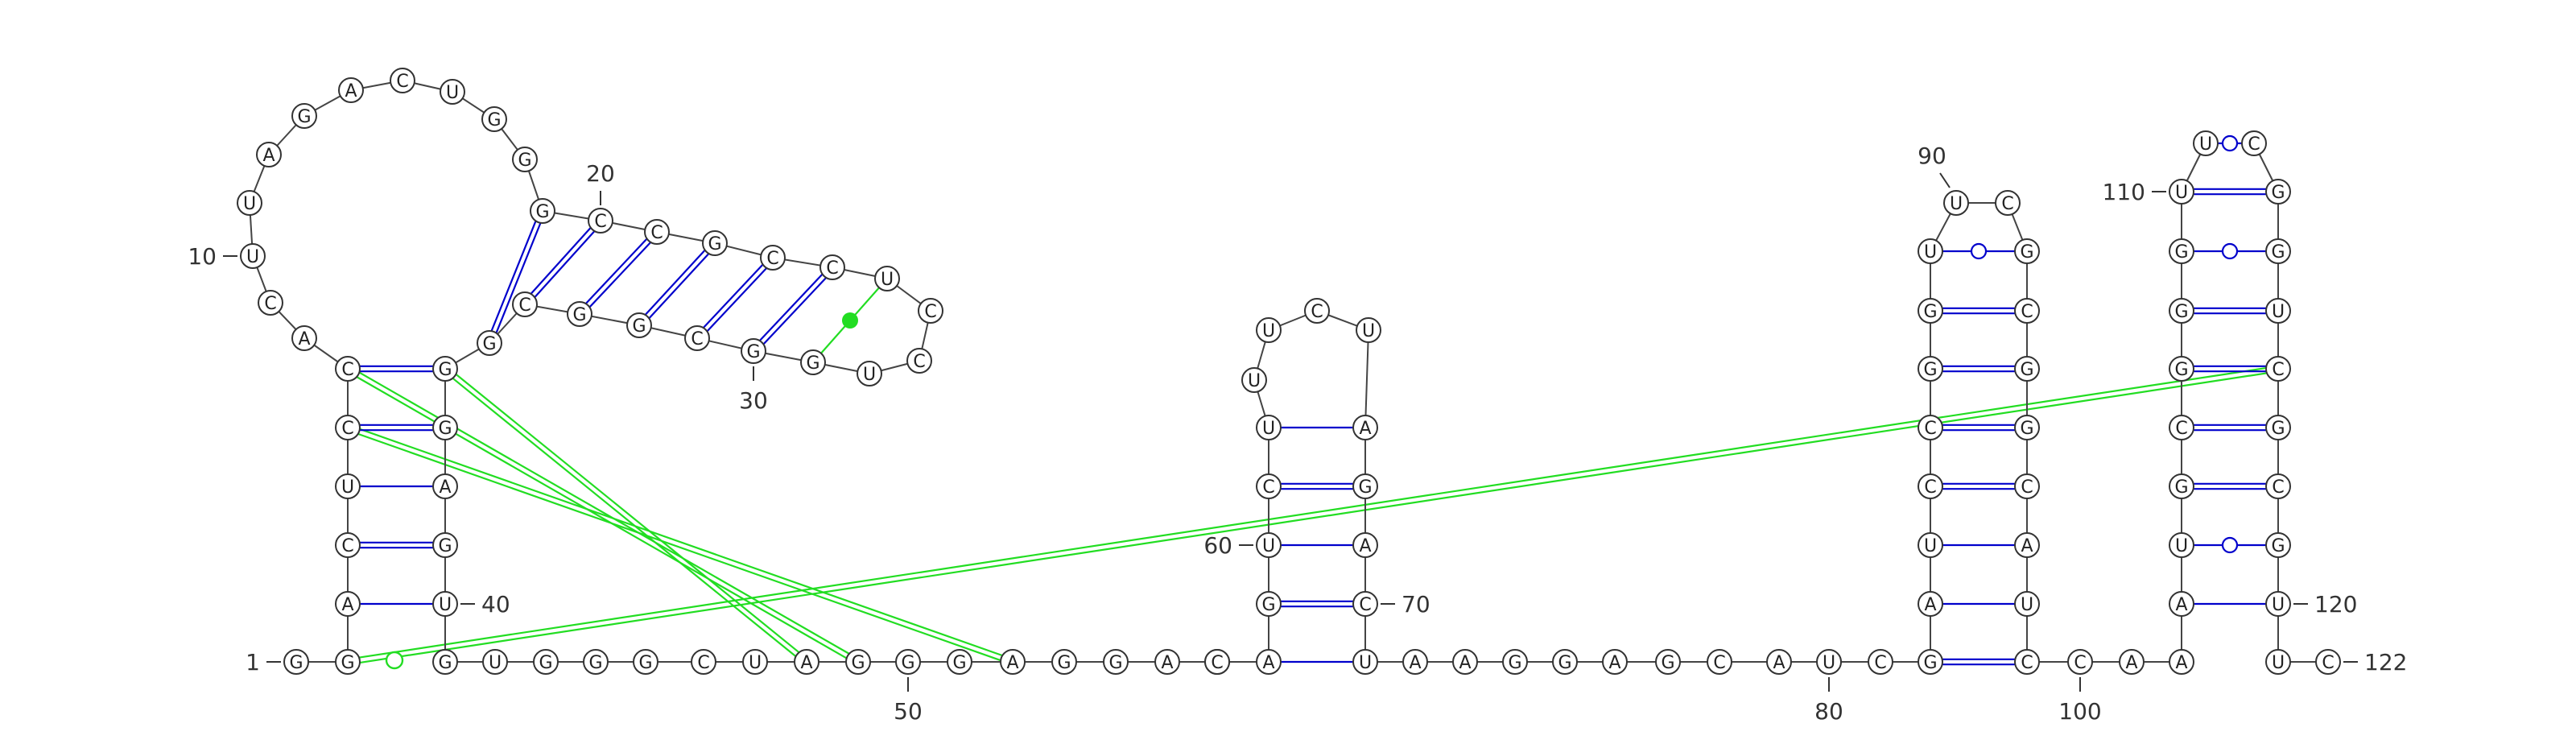 Image resolution: width=2576 pixels, height=744 pixels. What do you see at coordinates (495, 662) in the screenshot?
I see `nucleotide-42: U` at bounding box center [495, 662].